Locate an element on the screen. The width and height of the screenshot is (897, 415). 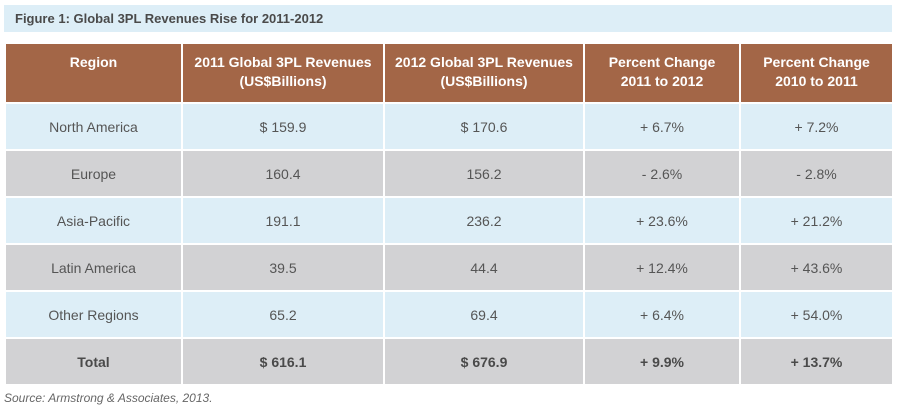
table-cell: Latin America is located at coordinates (93, 267).